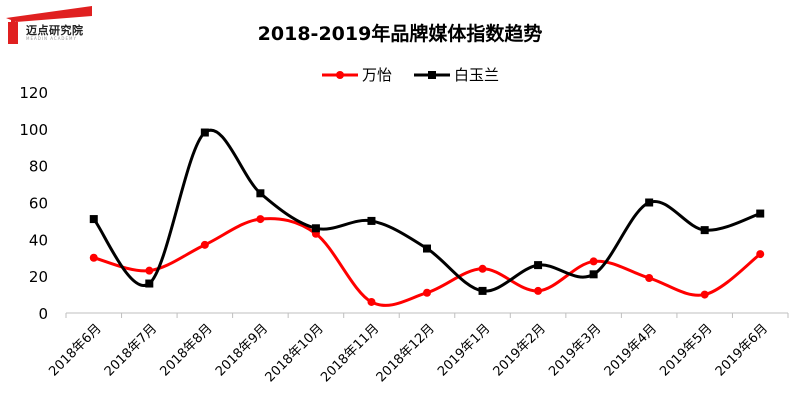  Describe the element at coordinates (631, 350) in the screenshot. I see `x-tick-label: 2019年4月` at that location.